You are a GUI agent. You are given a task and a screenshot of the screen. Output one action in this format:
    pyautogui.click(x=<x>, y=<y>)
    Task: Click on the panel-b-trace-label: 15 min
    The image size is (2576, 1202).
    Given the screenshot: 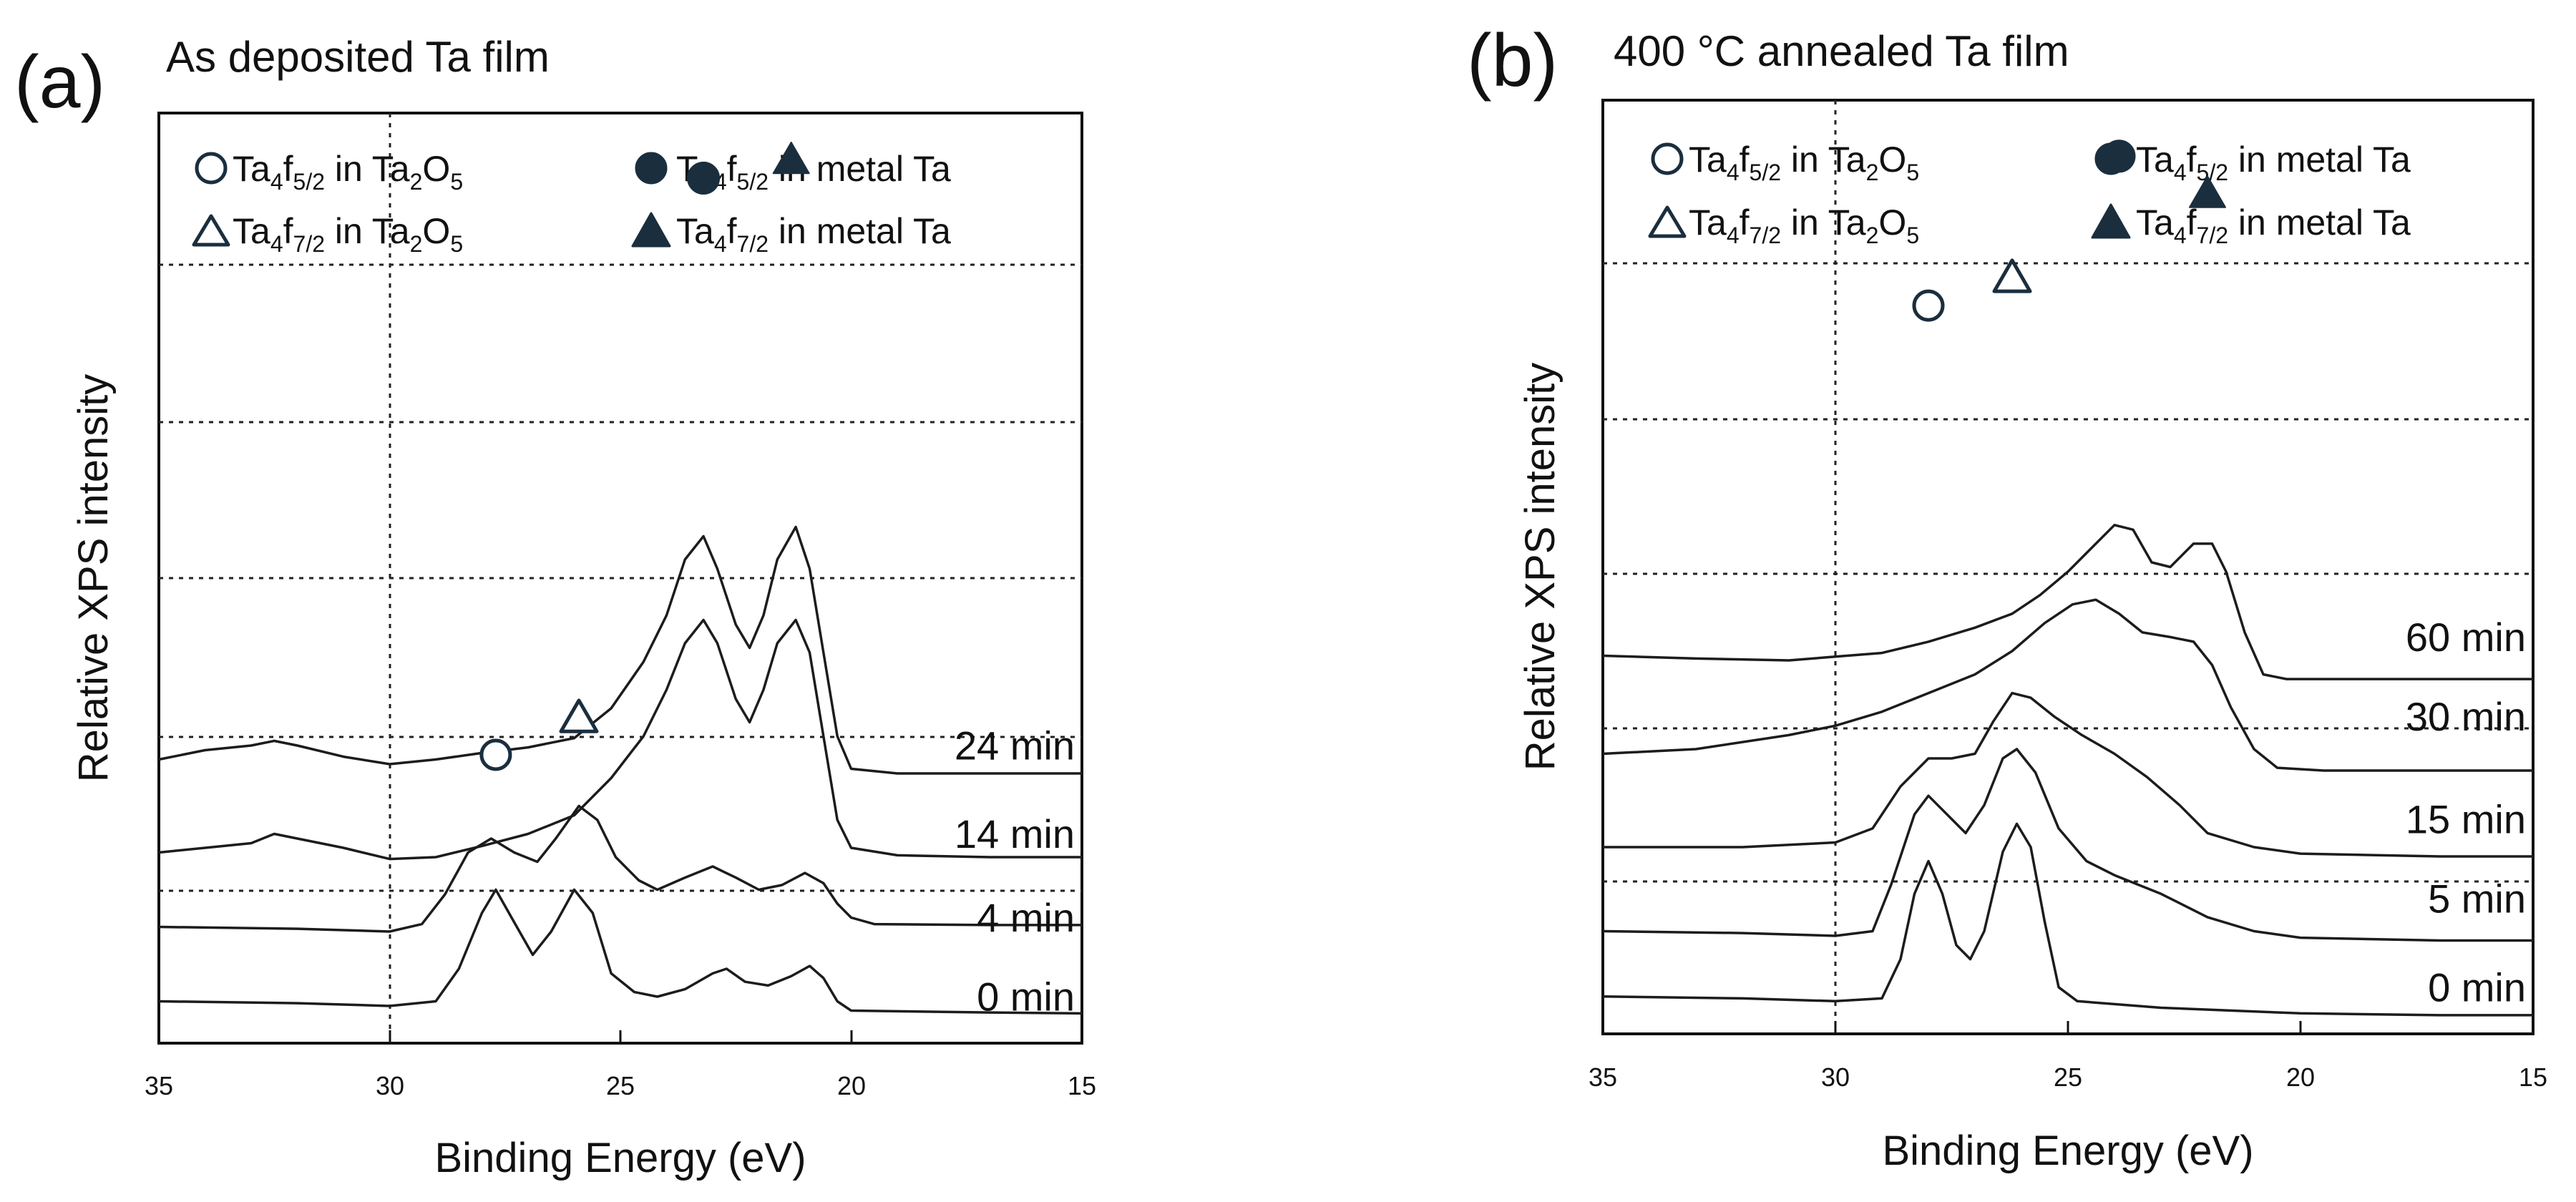 What is the action you would take?
    pyautogui.click(x=2466, y=819)
    